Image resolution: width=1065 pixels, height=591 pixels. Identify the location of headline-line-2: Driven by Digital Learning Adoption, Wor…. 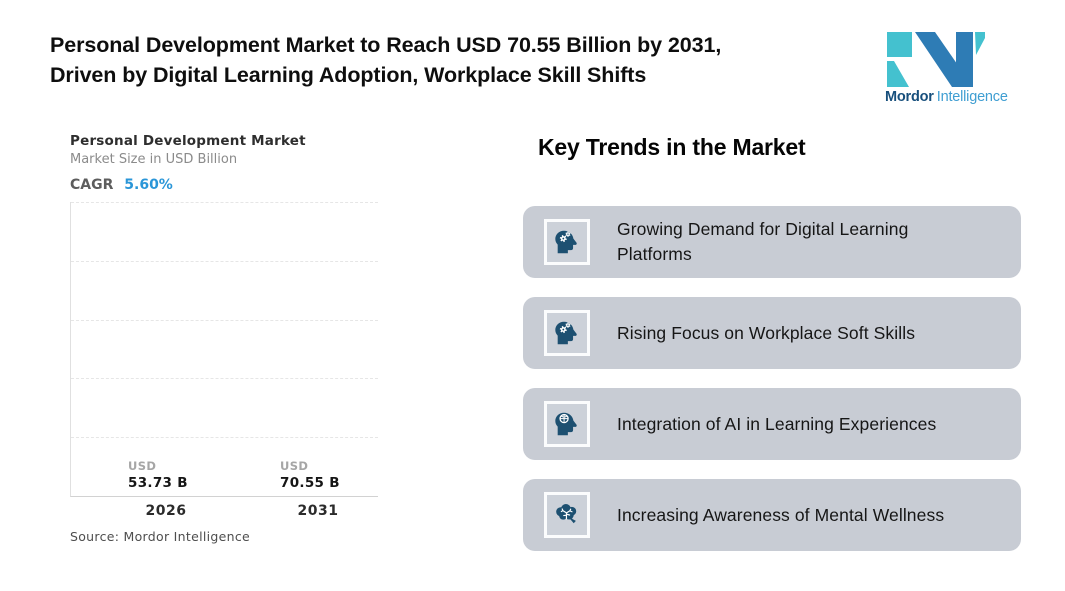
(348, 74).